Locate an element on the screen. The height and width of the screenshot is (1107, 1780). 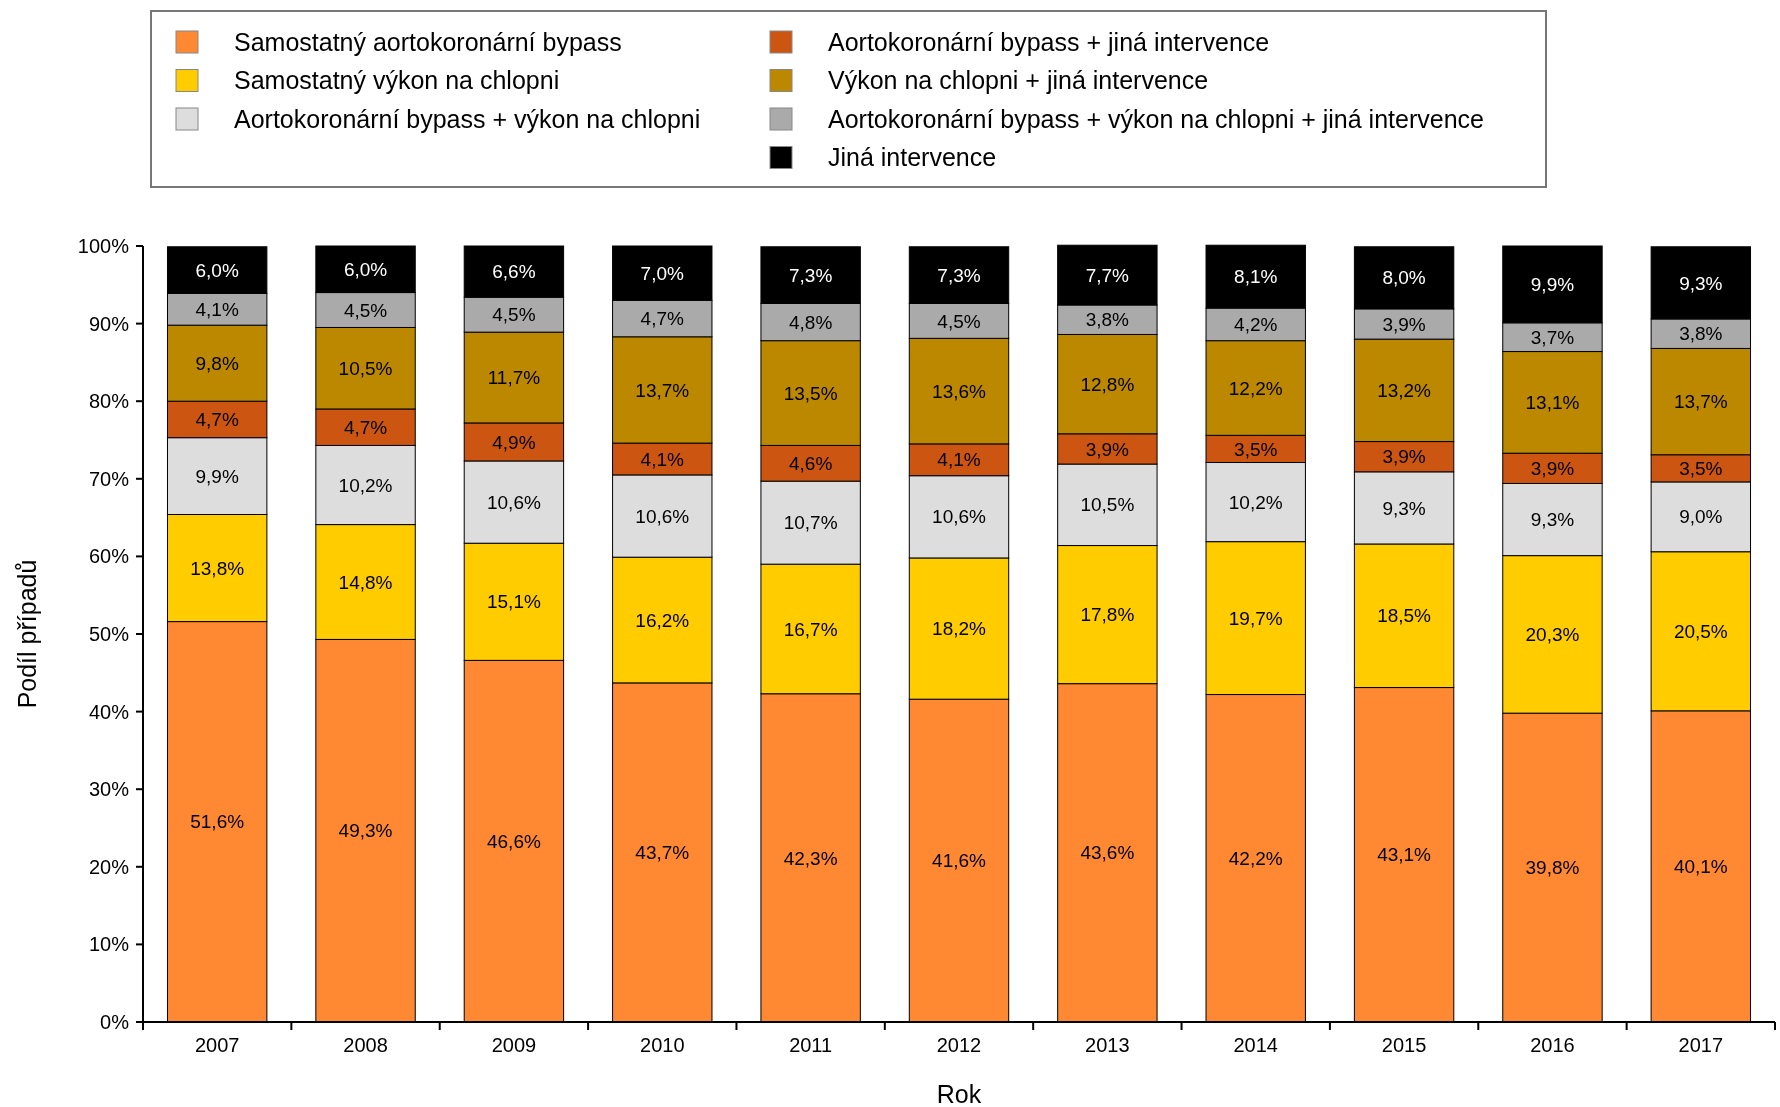
data-label: 18,2% is located at coordinates (959, 629).